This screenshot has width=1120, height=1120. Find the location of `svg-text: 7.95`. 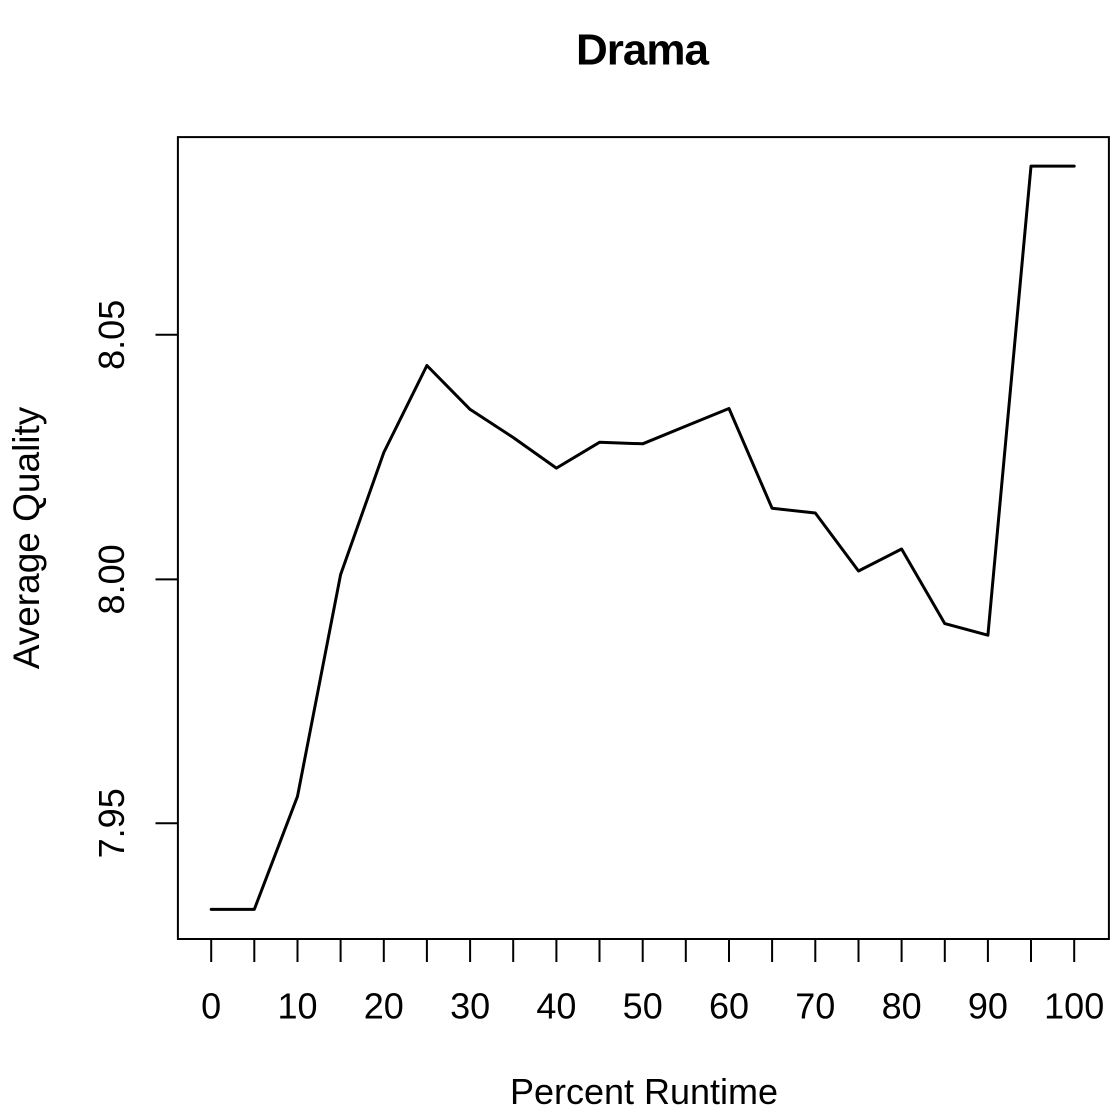

svg-text: 7.95 is located at coordinates (111, 823).